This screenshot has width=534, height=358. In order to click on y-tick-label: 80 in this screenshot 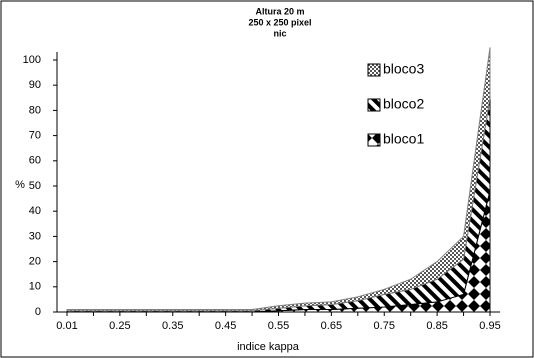, I will do `click(35, 110)`.